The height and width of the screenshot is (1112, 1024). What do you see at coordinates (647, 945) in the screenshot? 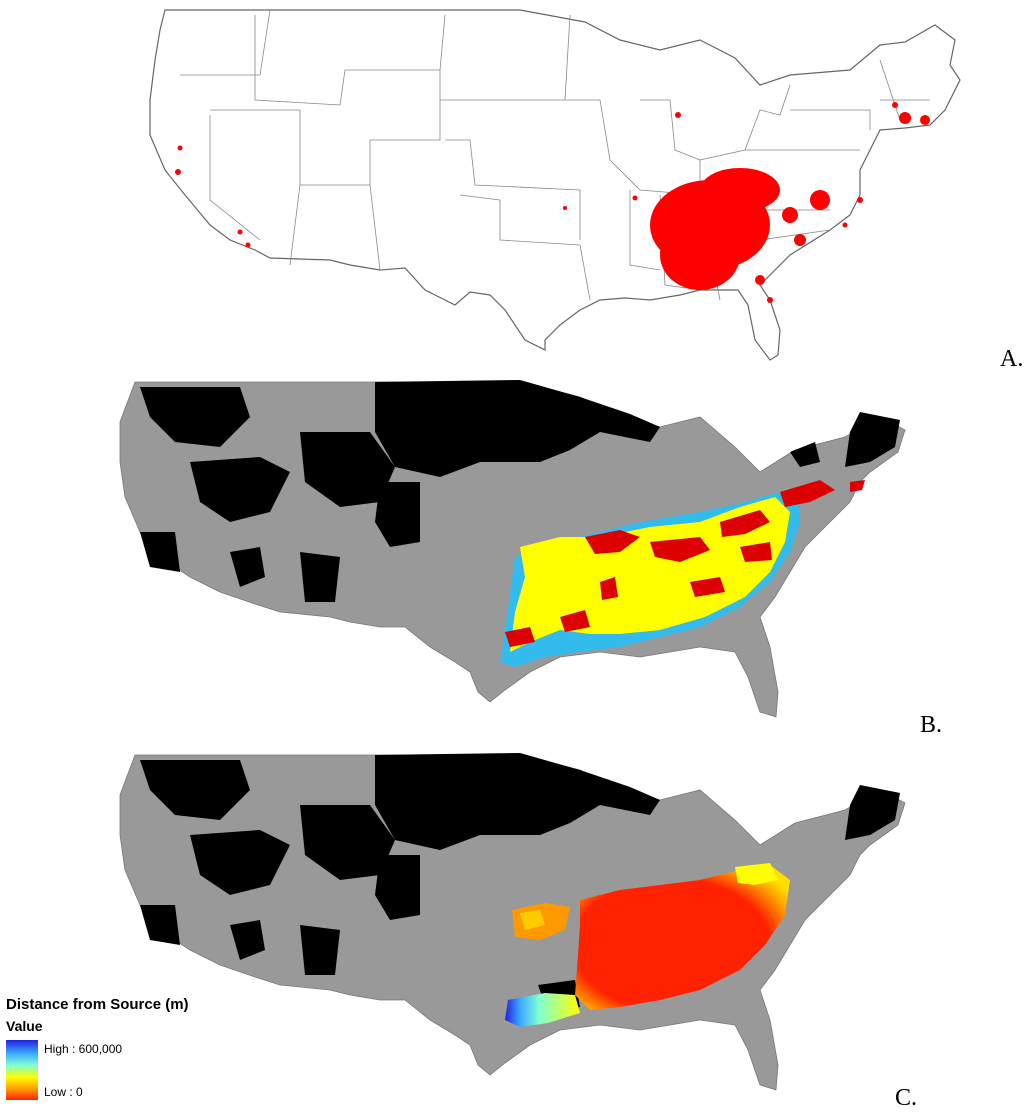
I see `distance-surface` at bounding box center [647, 945].